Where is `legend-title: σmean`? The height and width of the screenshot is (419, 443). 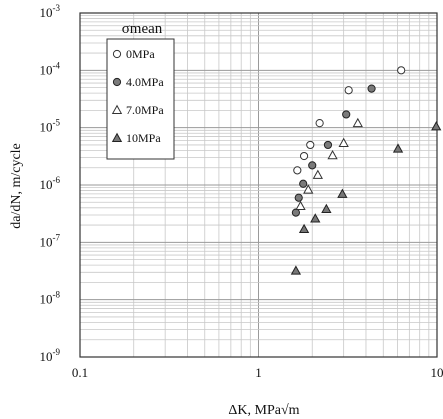
legend-title: σmean is located at coordinates (142, 29).